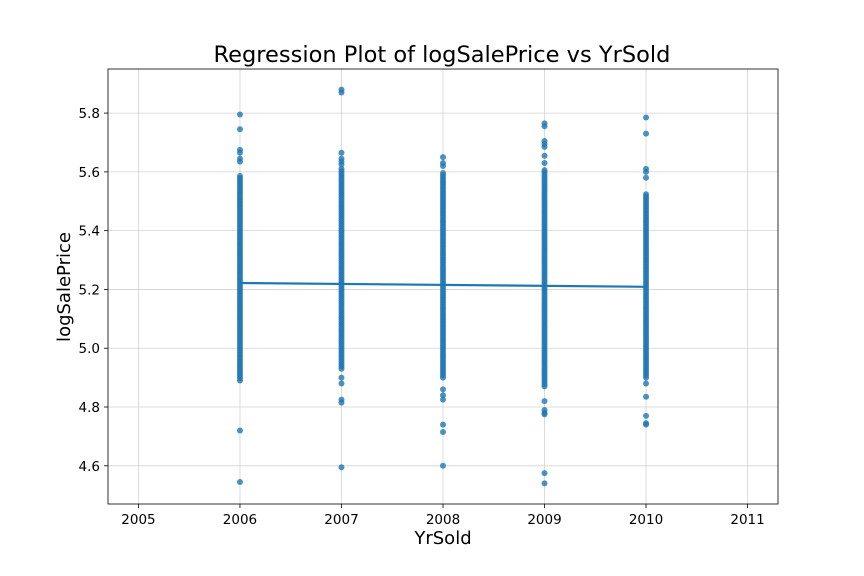 The width and height of the screenshot is (864, 576). What do you see at coordinates (89, 232) in the screenshot?
I see `y-tick-label: 5.4` at bounding box center [89, 232].